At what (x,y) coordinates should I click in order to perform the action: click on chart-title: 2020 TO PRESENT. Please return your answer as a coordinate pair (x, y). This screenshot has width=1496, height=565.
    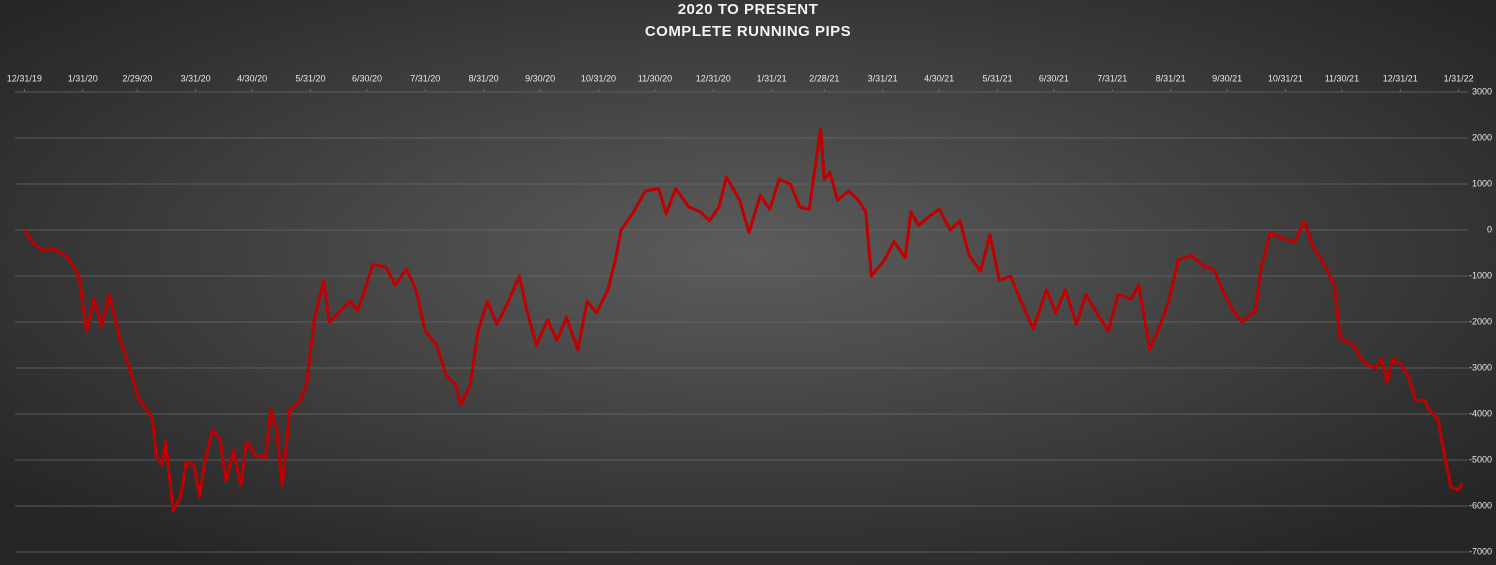
    Looking at the image, I should click on (748, 9).